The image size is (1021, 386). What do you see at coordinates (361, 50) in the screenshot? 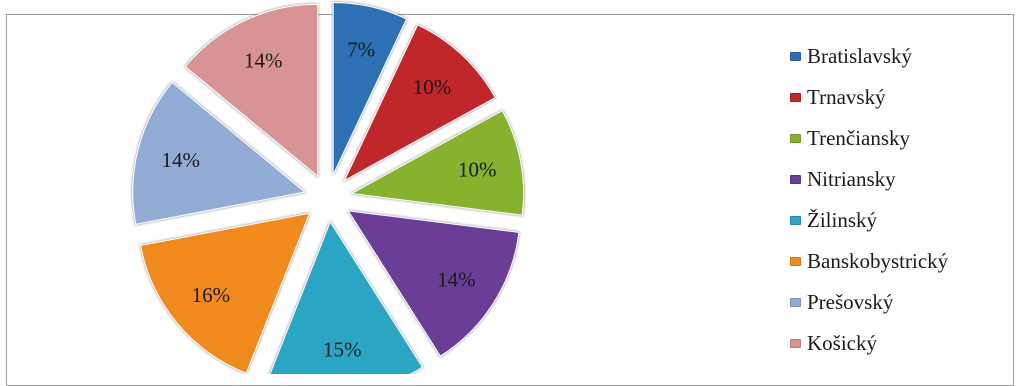
I see `slice-label-bratislavsky: 7%` at bounding box center [361, 50].